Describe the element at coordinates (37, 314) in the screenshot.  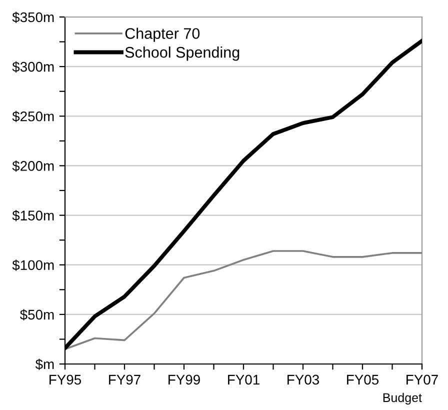
I see `y-tick-label: $50m` at that location.